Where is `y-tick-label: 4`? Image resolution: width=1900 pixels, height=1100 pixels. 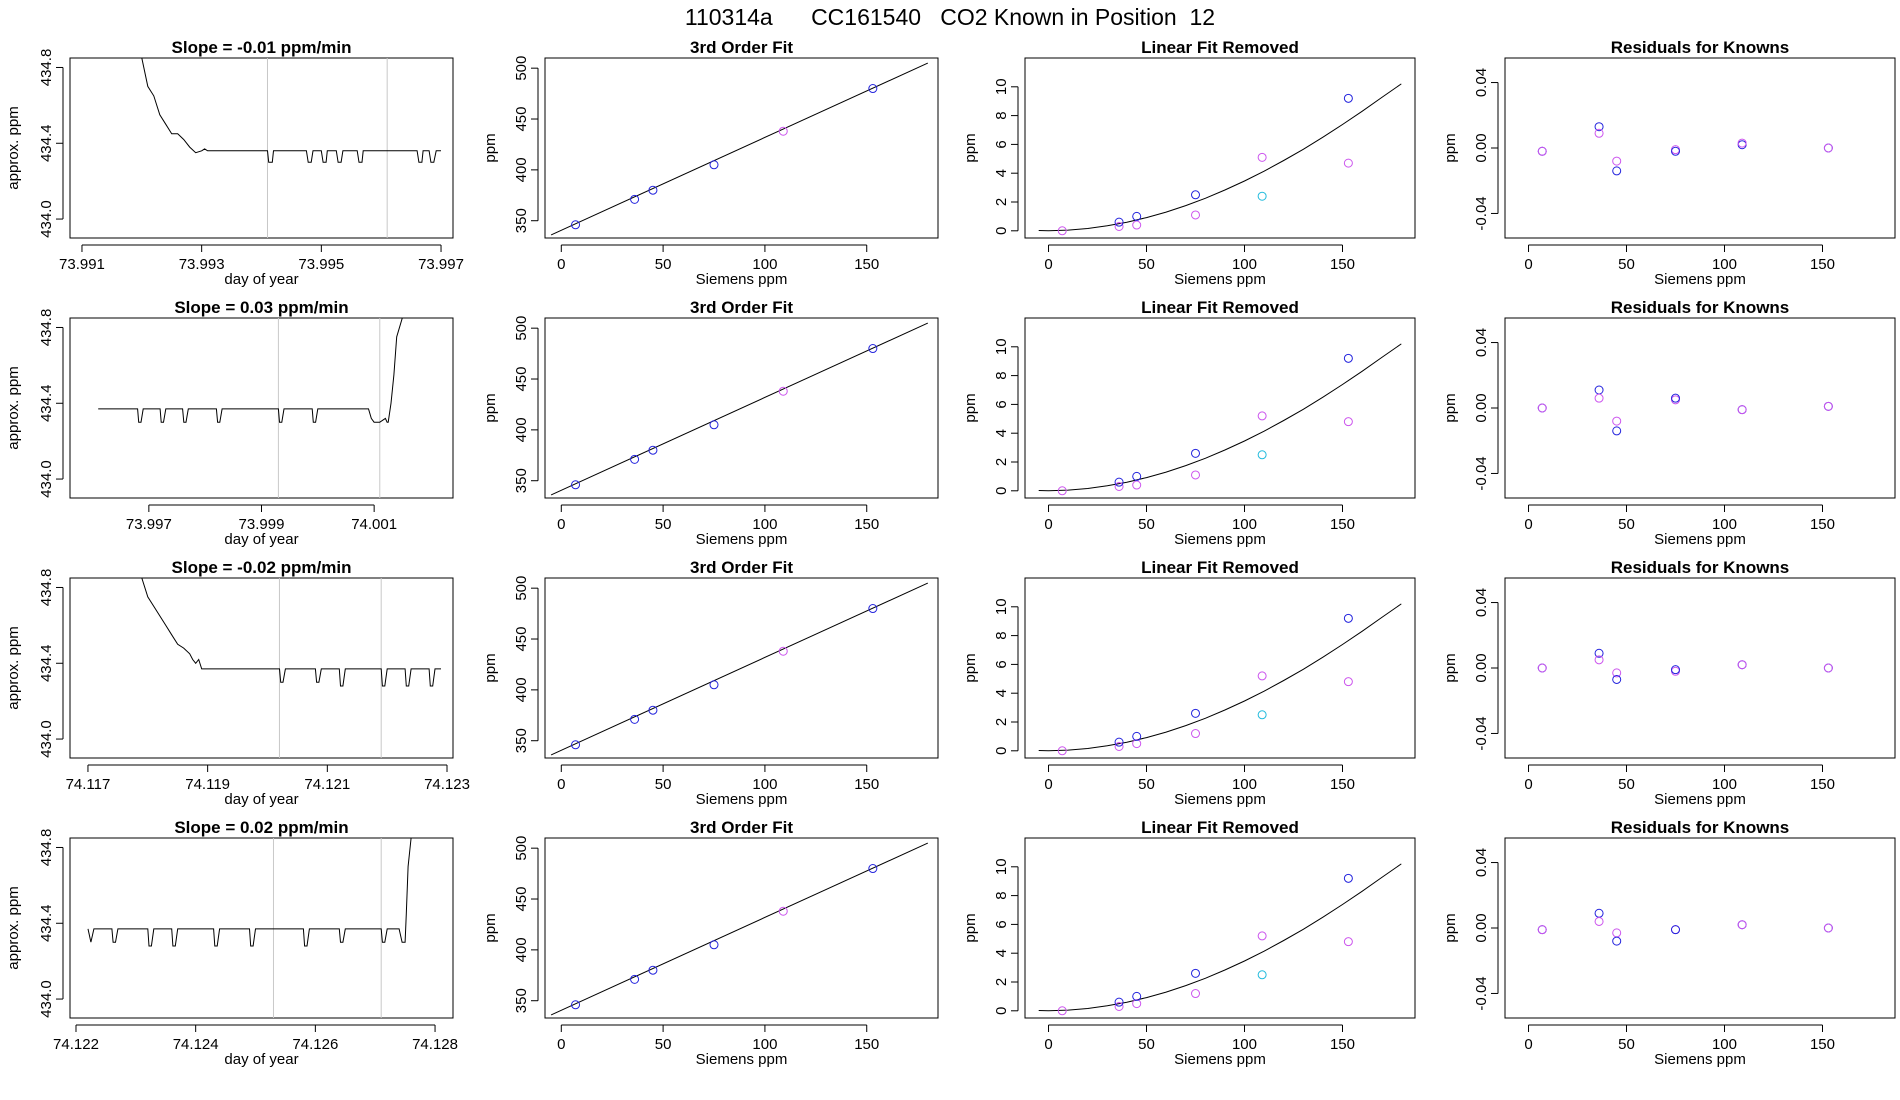
y-tick-label: 4 is located at coordinates (1001, 693).